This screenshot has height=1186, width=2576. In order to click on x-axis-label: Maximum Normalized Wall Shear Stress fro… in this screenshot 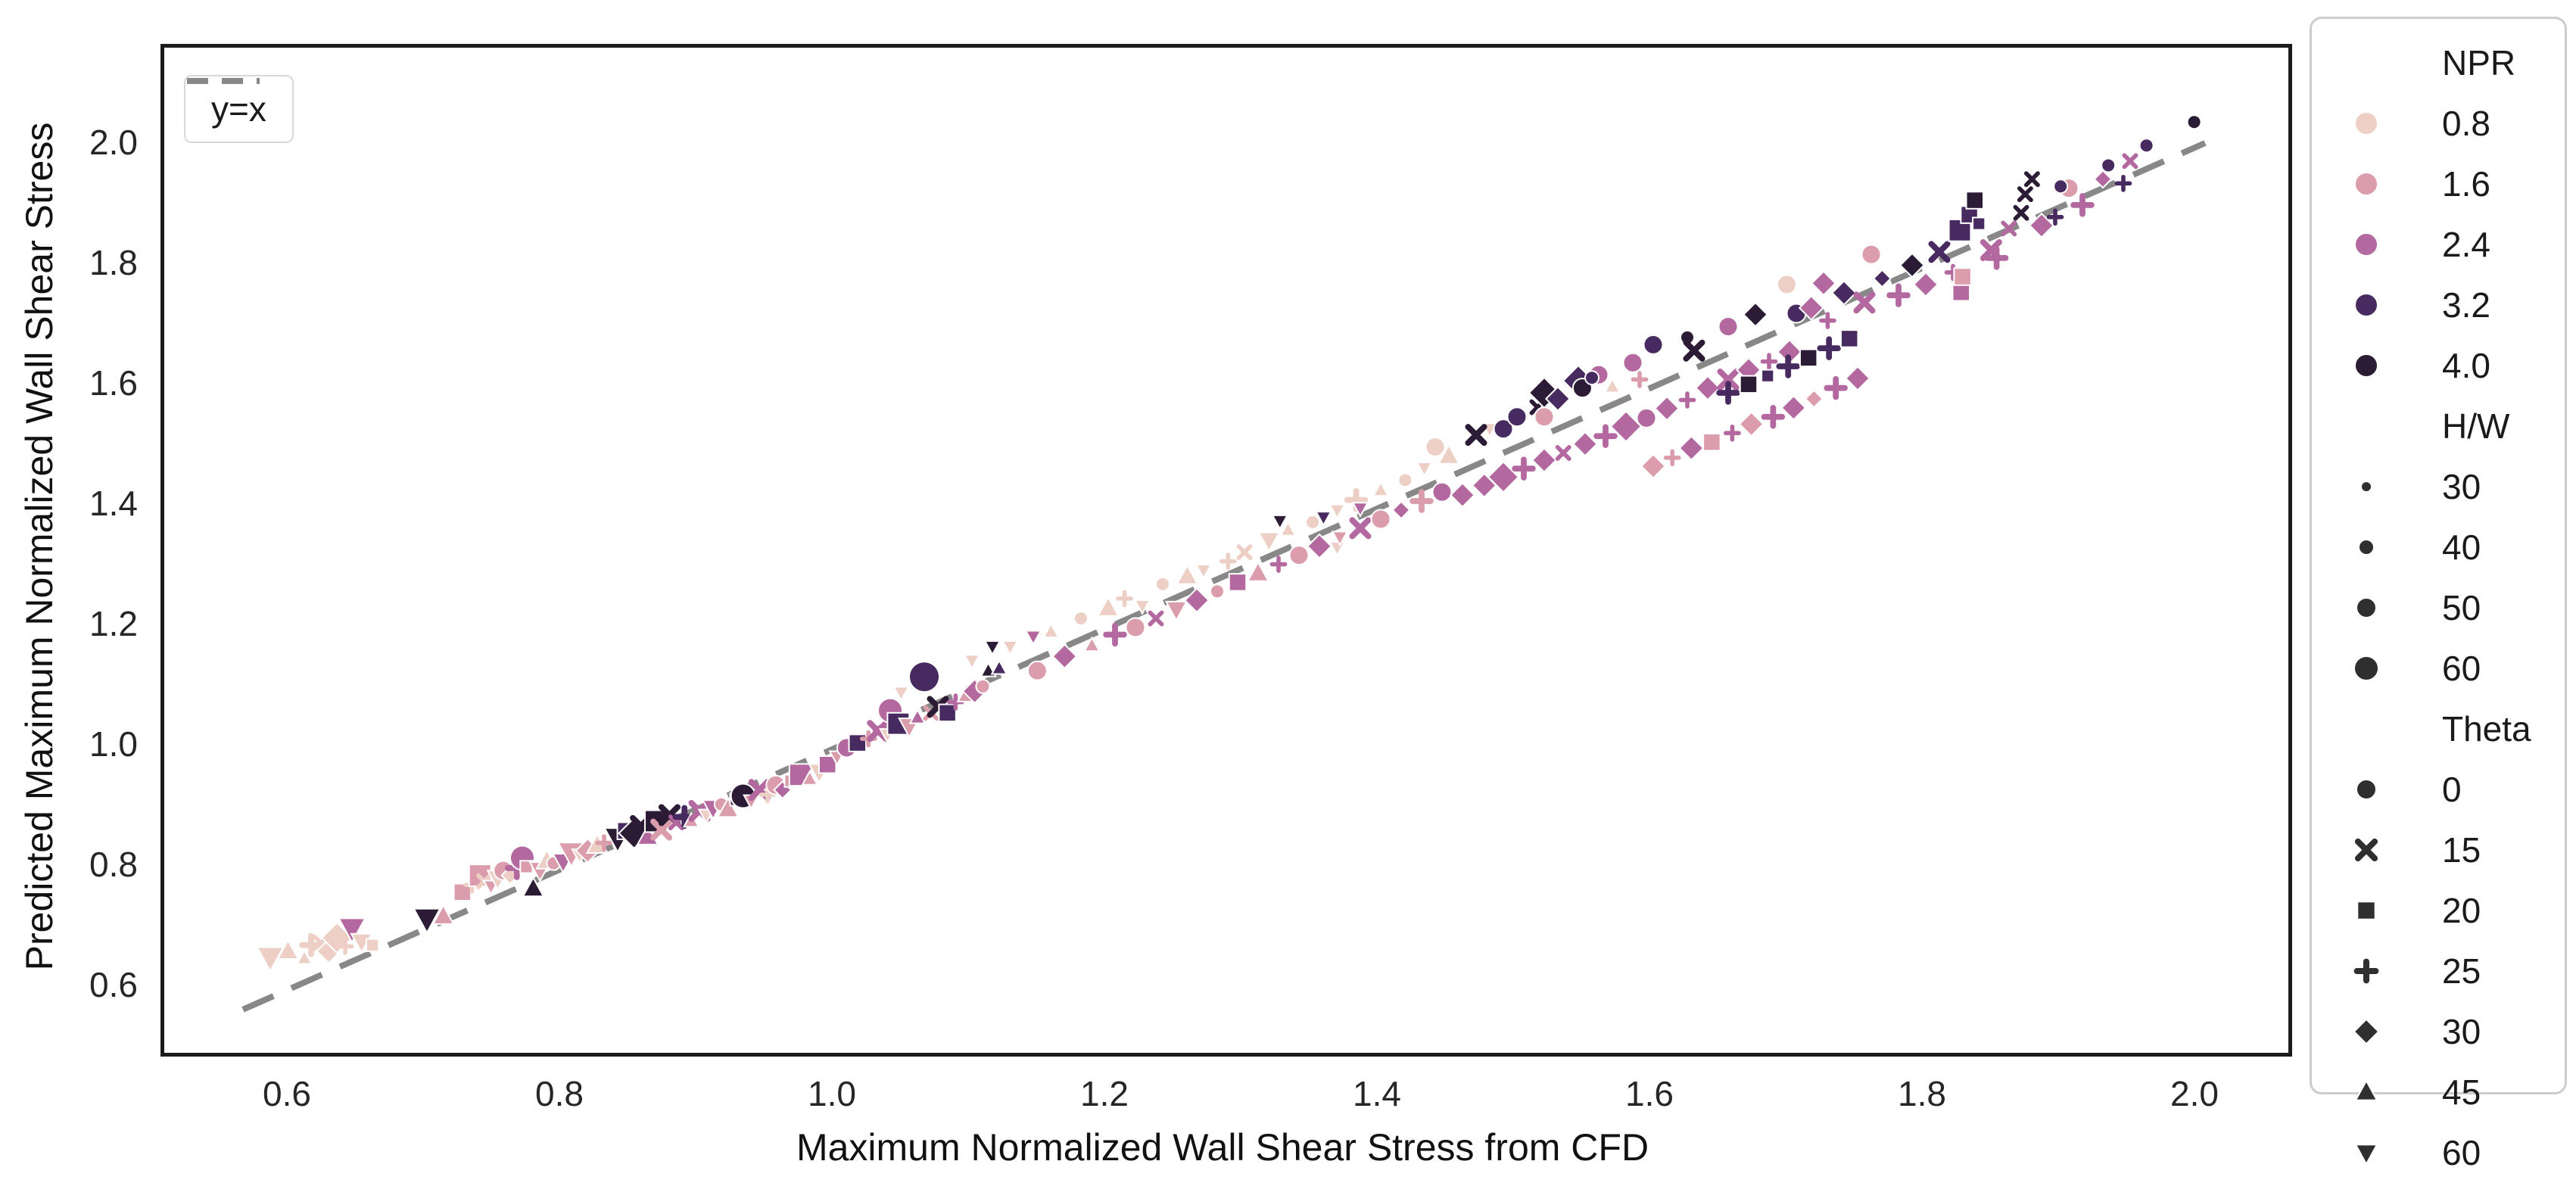, I will do `click(1222, 1147)`.